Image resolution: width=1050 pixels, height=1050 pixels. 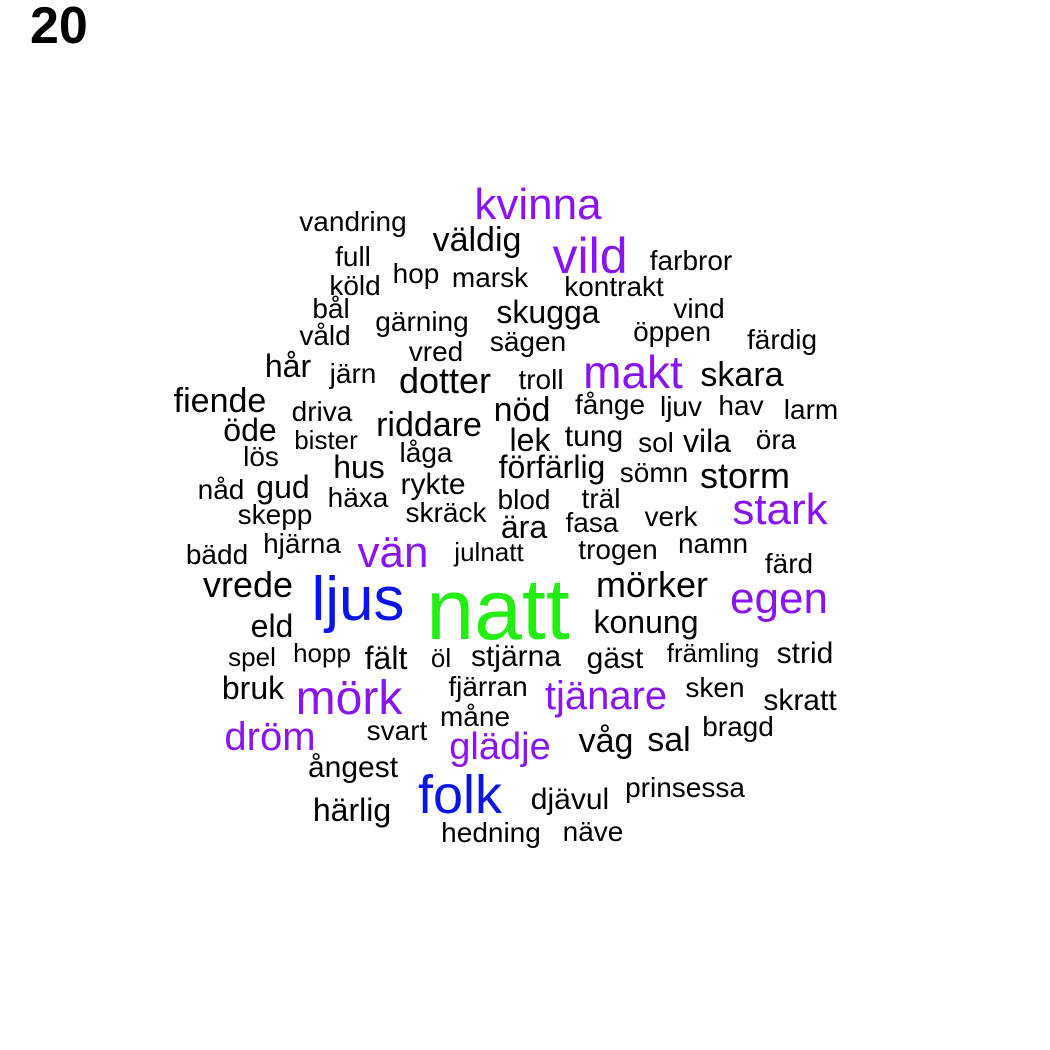 What do you see at coordinates (780, 509) in the screenshot?
I see `word-stark: stark` at bounding box center [780, 509].